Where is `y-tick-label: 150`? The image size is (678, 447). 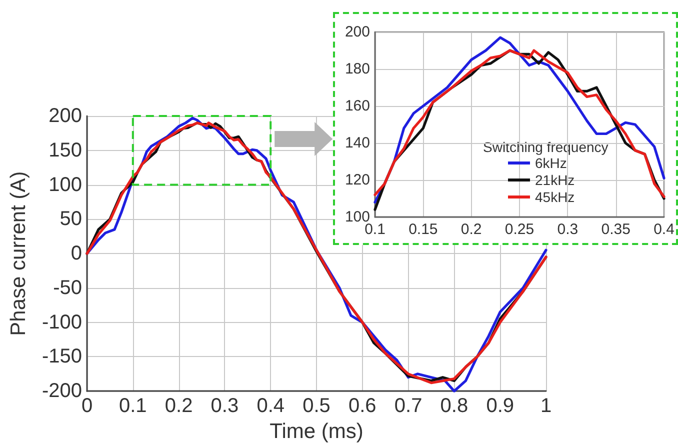
y-tick-label: 150 is located at coordinates (65, 150).